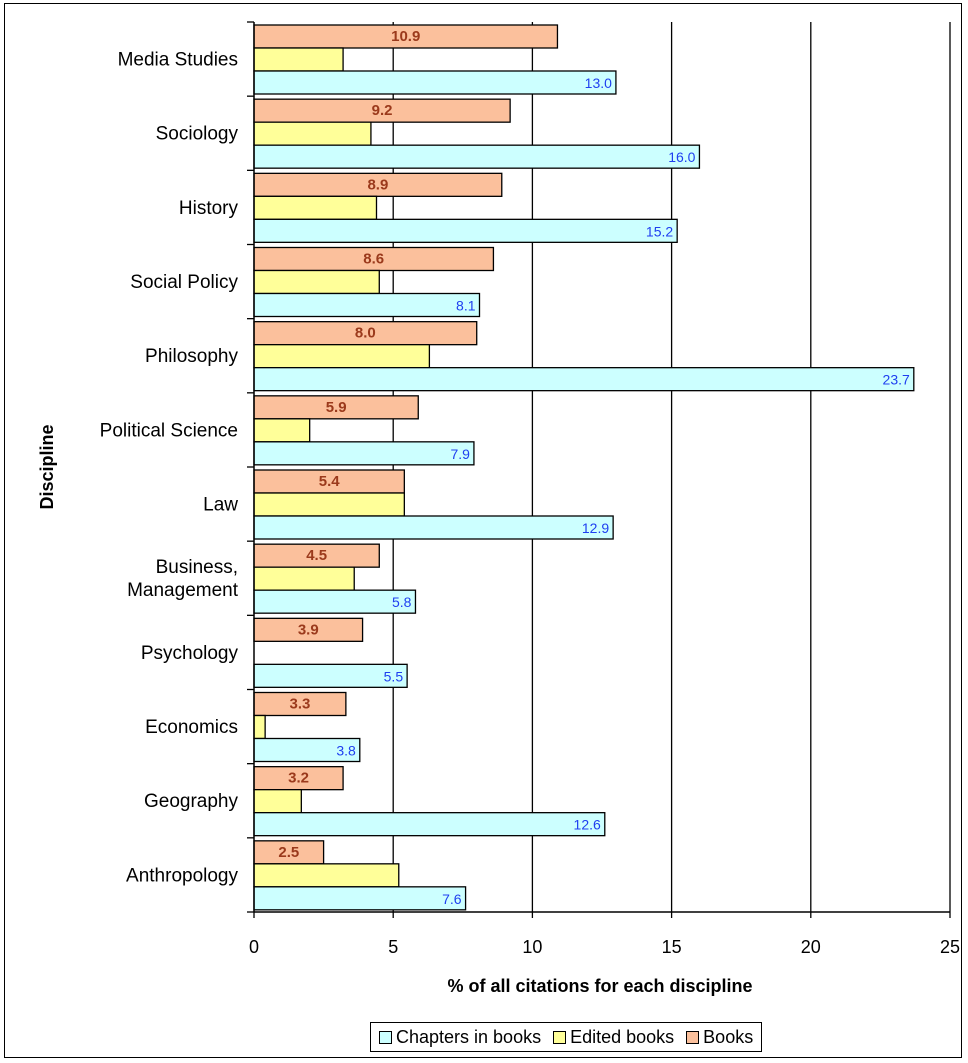  I want to click on data-label: 13.0, so click(598, 83).